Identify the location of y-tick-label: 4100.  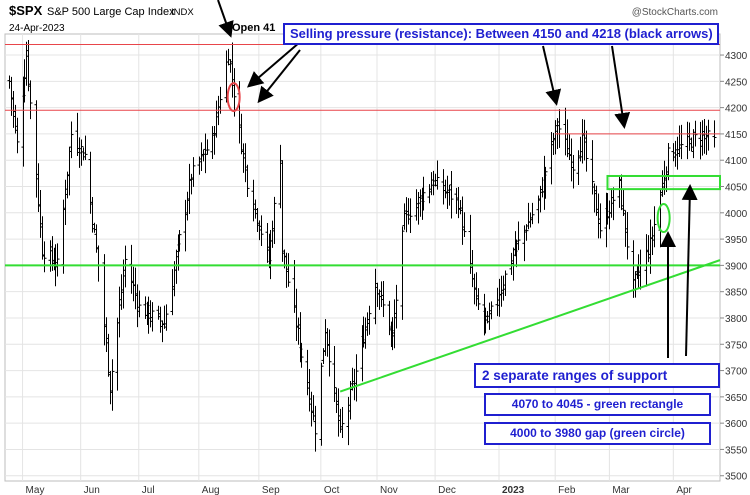
(736, 161).